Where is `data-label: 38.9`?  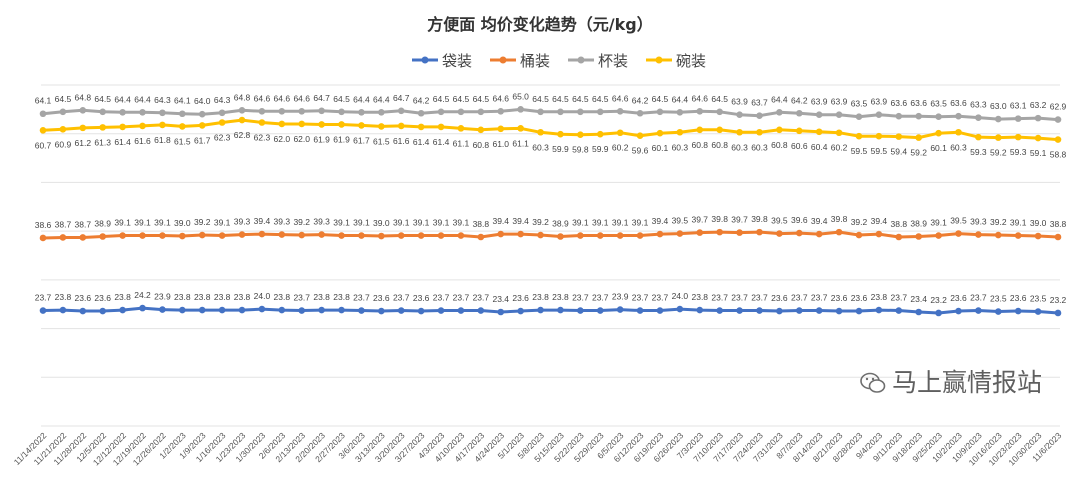
data-label: 38.9 is located at coordinates (918, 224).